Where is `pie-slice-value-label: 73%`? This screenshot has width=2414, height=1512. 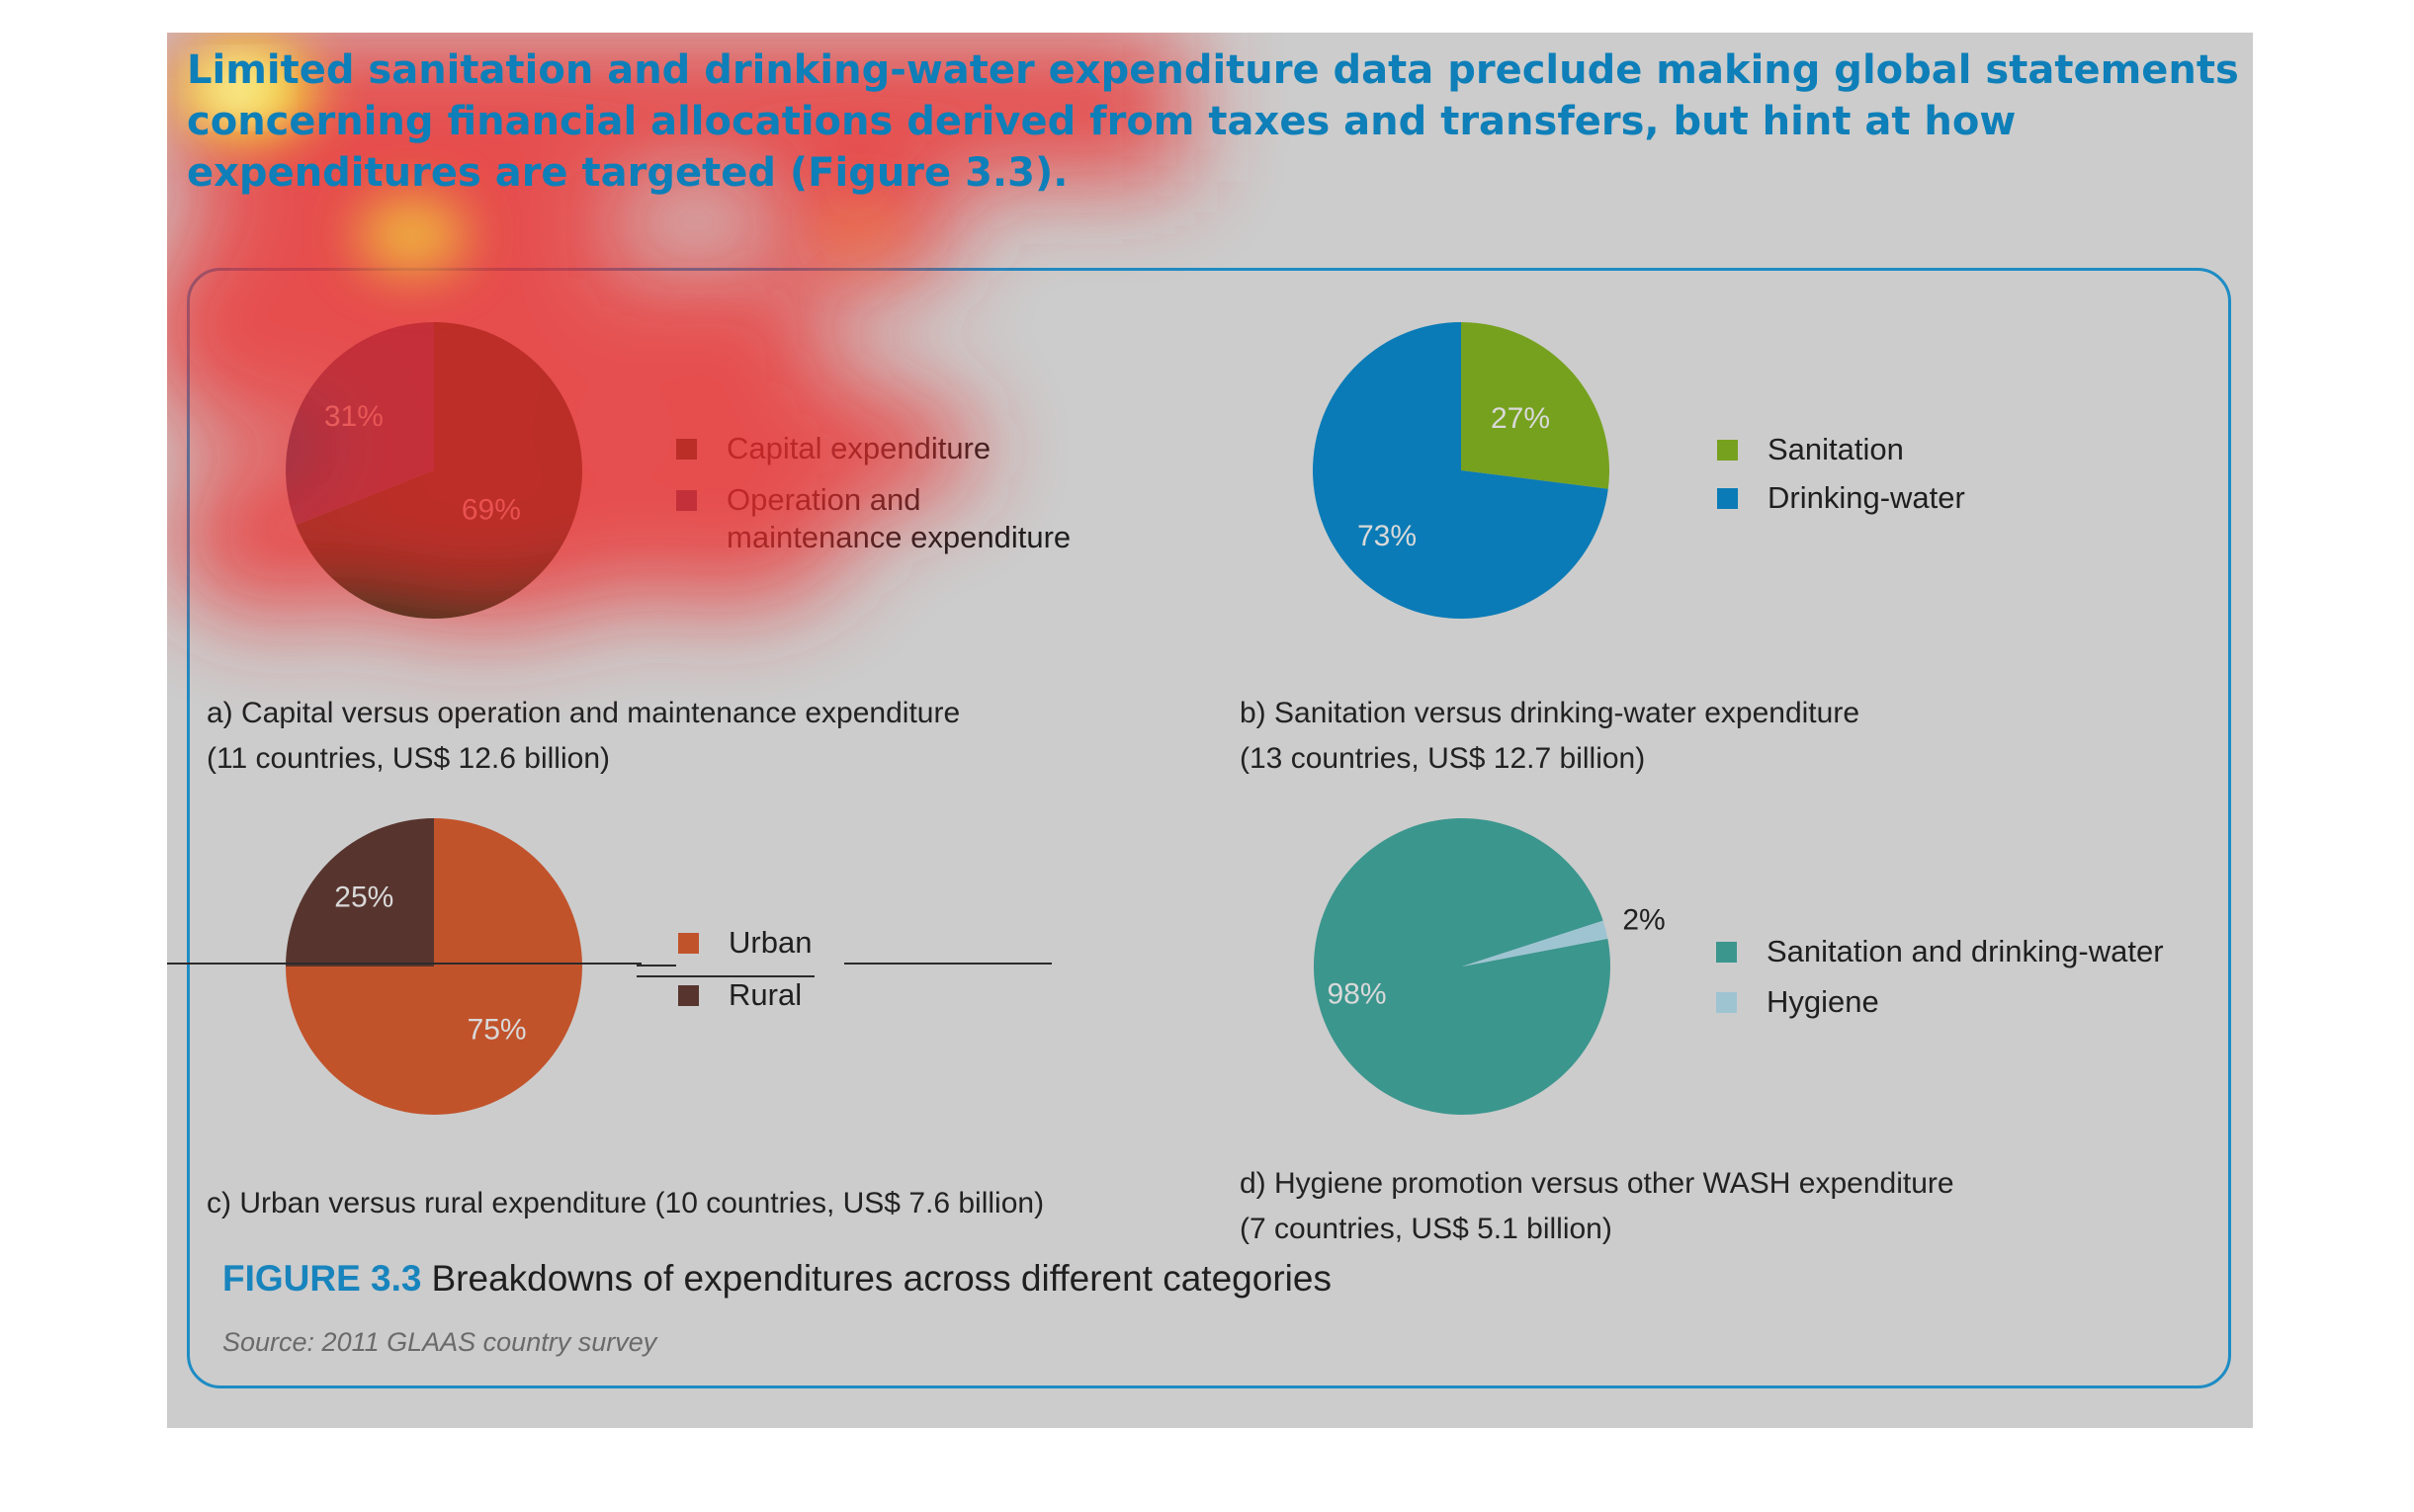 pie-slice-value-label: 73% is located at coordinates (1387, 536).